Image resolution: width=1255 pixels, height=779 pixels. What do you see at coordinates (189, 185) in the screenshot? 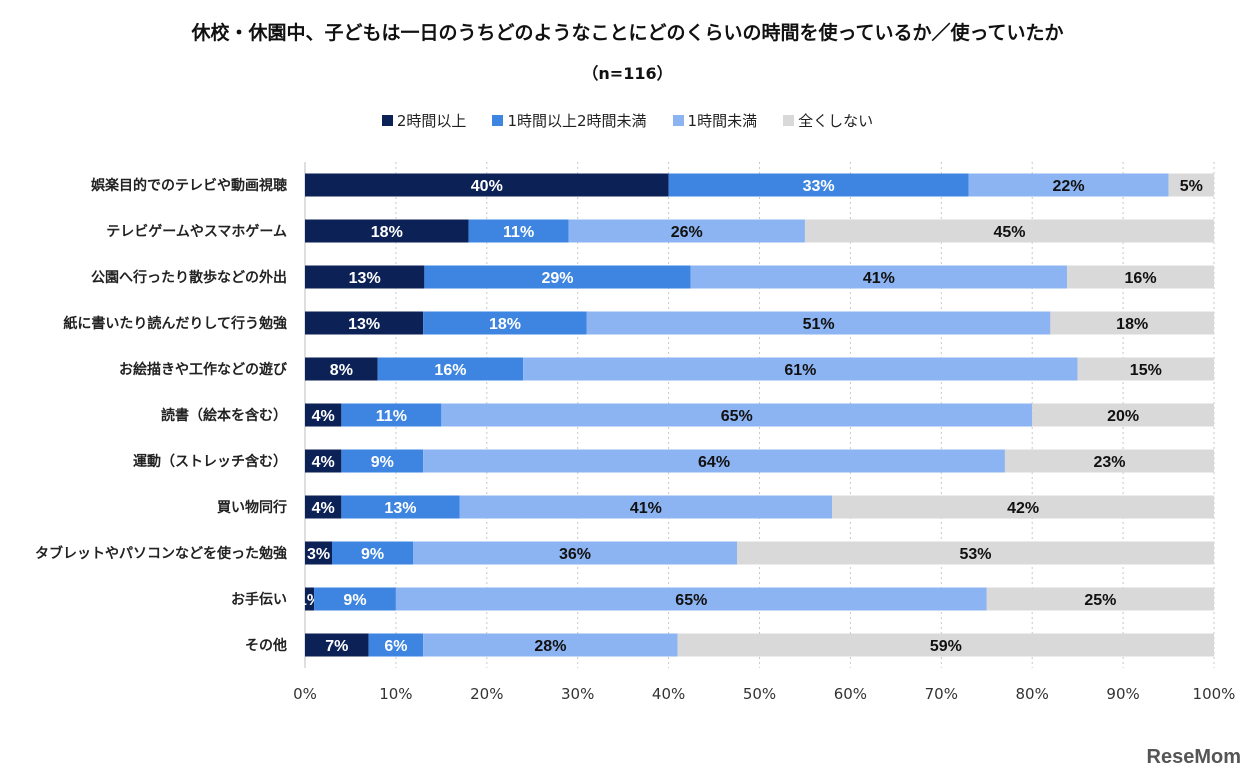
I see `category-label: 娯楽目的でのテレビや動画視聴` at bounding box center [189, 185].